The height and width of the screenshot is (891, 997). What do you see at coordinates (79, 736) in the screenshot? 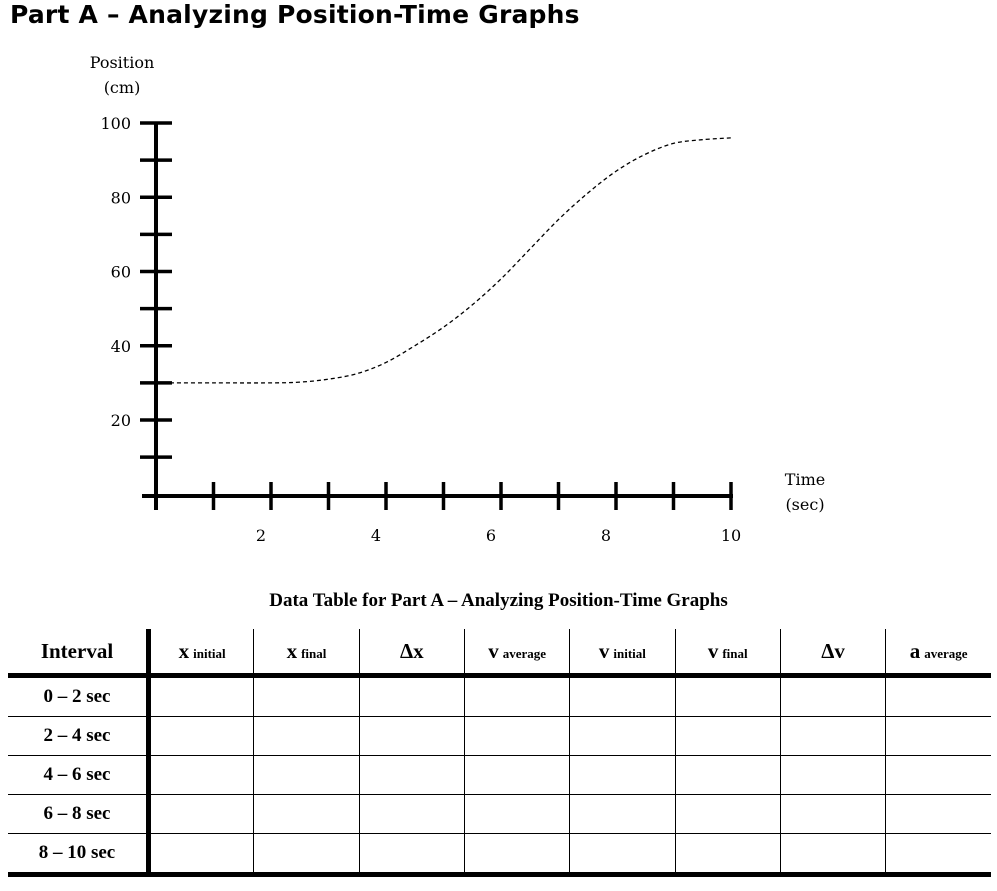
I see `interval-label: 2 – 4 sec` at bounding box center [79, 736].